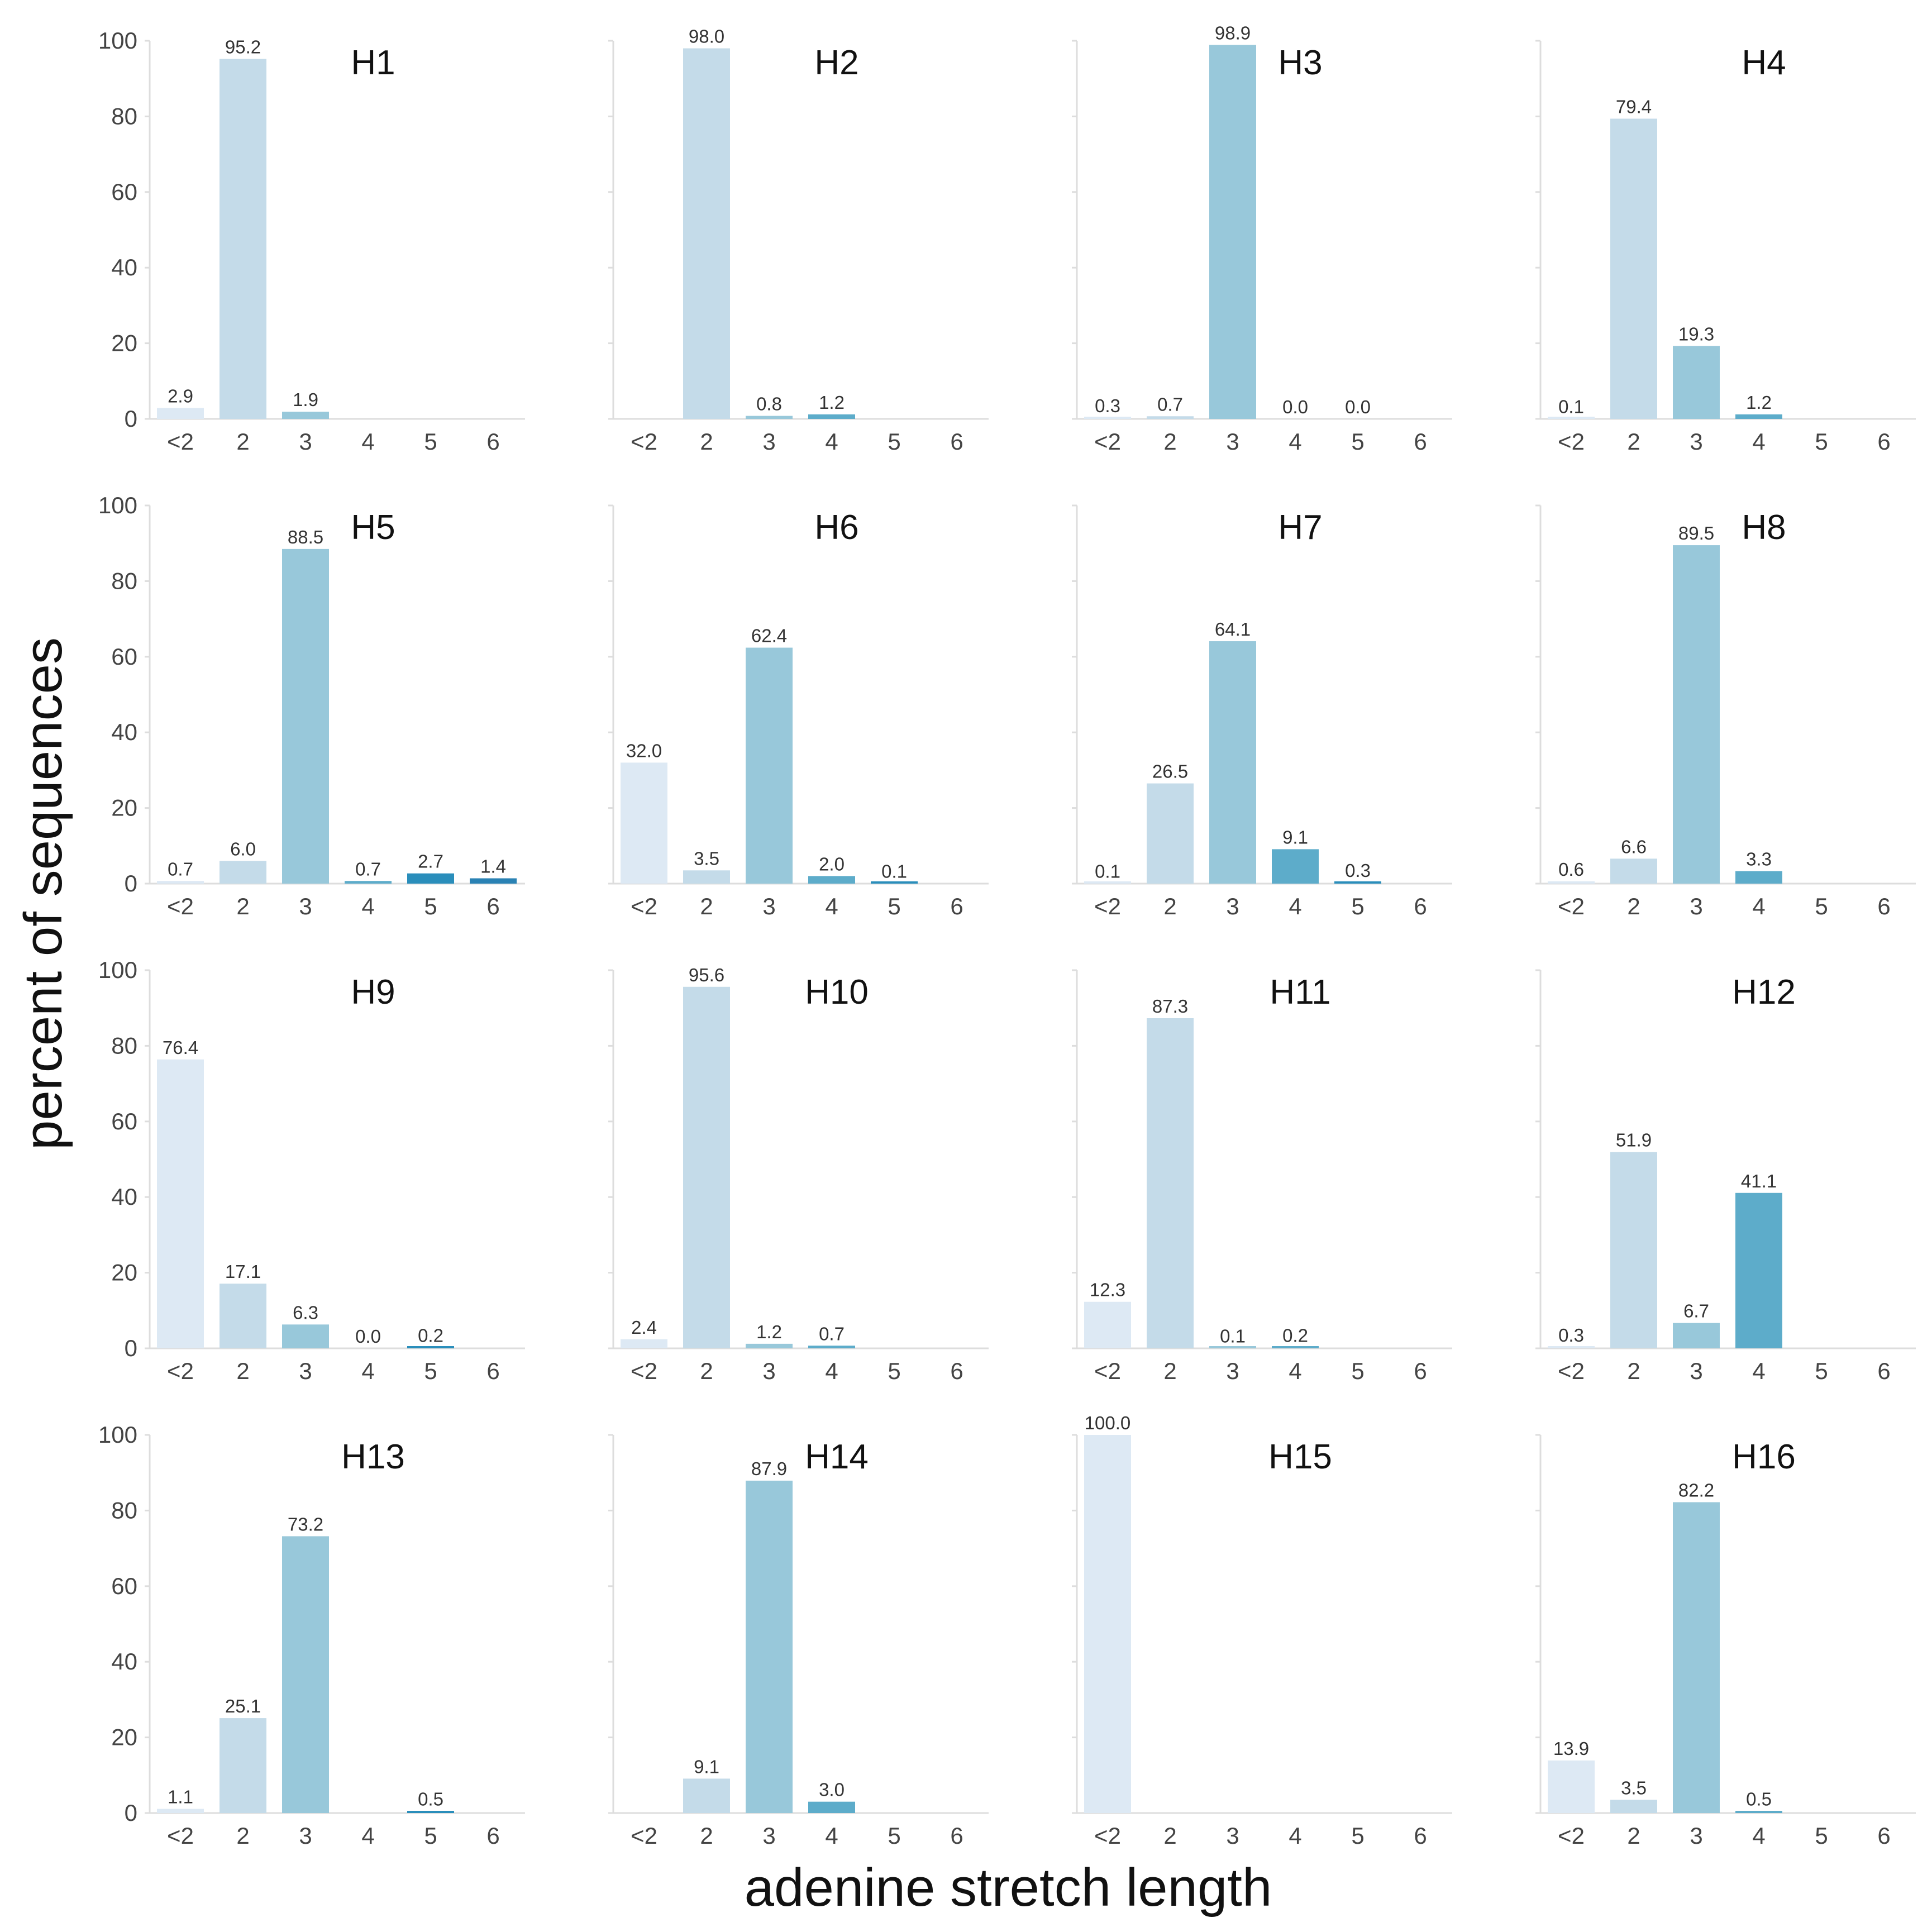  Describe the element at coordinates (124, 1045) in the screenshot. I see `y-tick-label: 80` at that location.